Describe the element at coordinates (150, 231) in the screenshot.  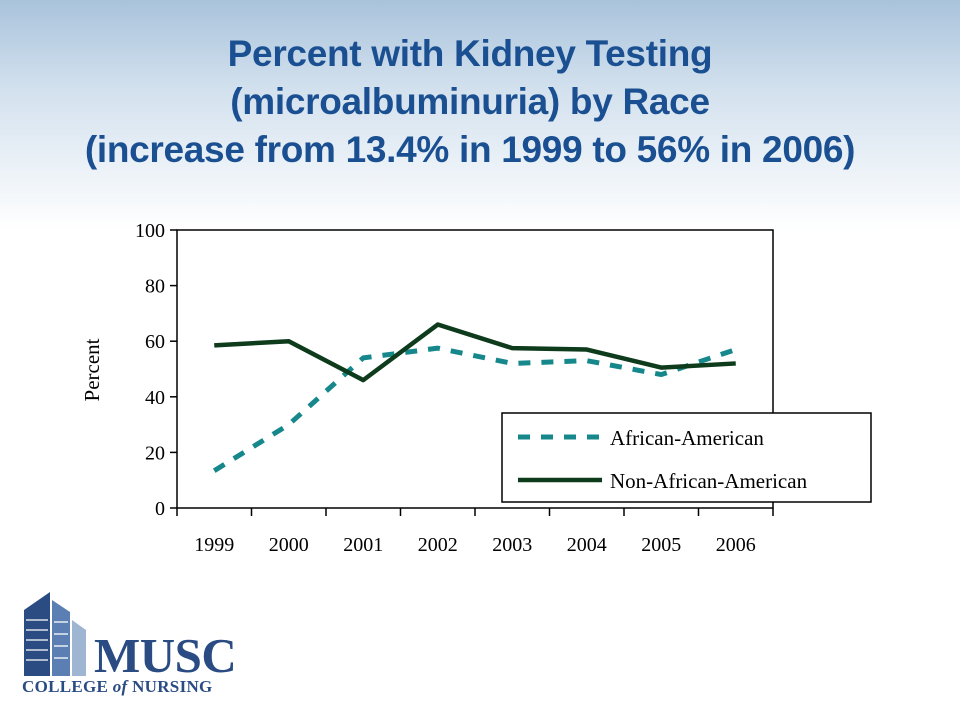
I see `y-tick-label: 100` at that location.